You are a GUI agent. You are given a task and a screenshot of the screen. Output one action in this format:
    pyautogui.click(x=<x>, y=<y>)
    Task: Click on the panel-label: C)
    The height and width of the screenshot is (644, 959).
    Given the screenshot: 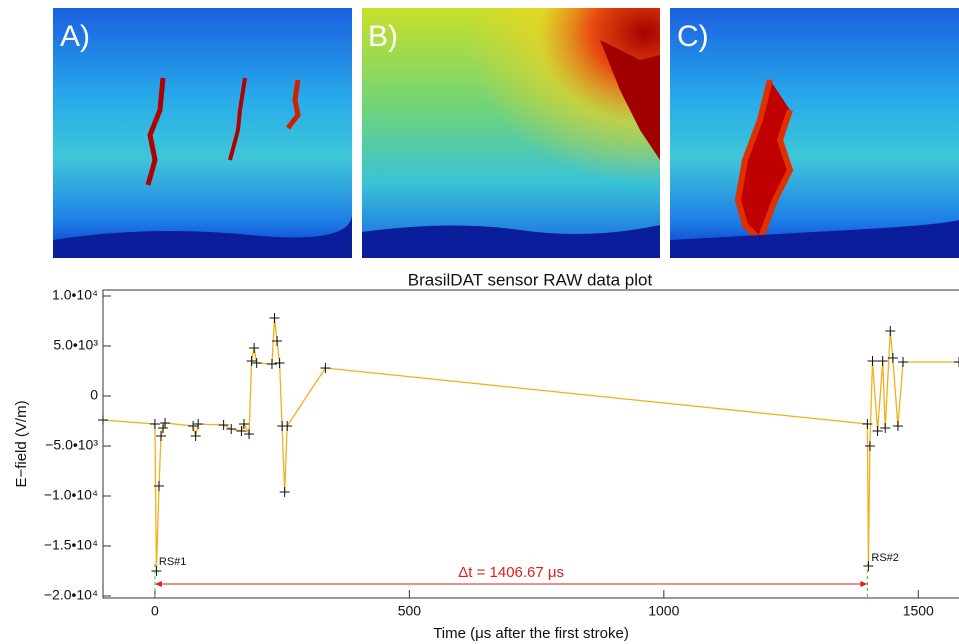 What is the action you would take?
    pyautogui.click(x=693, y=36)
    